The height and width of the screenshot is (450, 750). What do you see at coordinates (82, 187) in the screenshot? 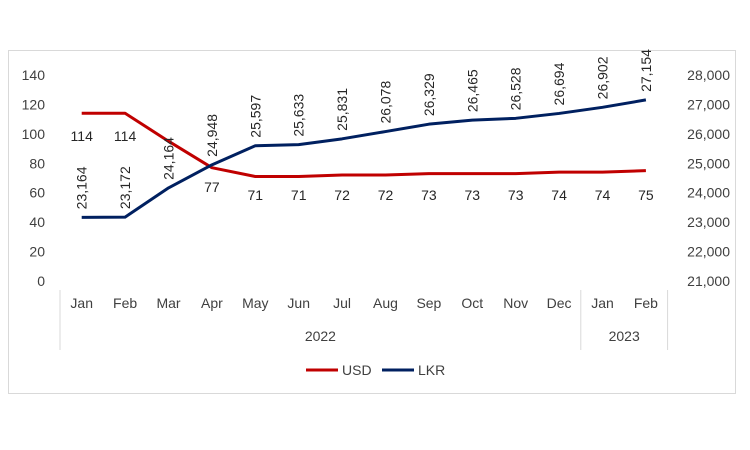
I see `lkr-data-label: 23,164` at bounding box center [82, 187].